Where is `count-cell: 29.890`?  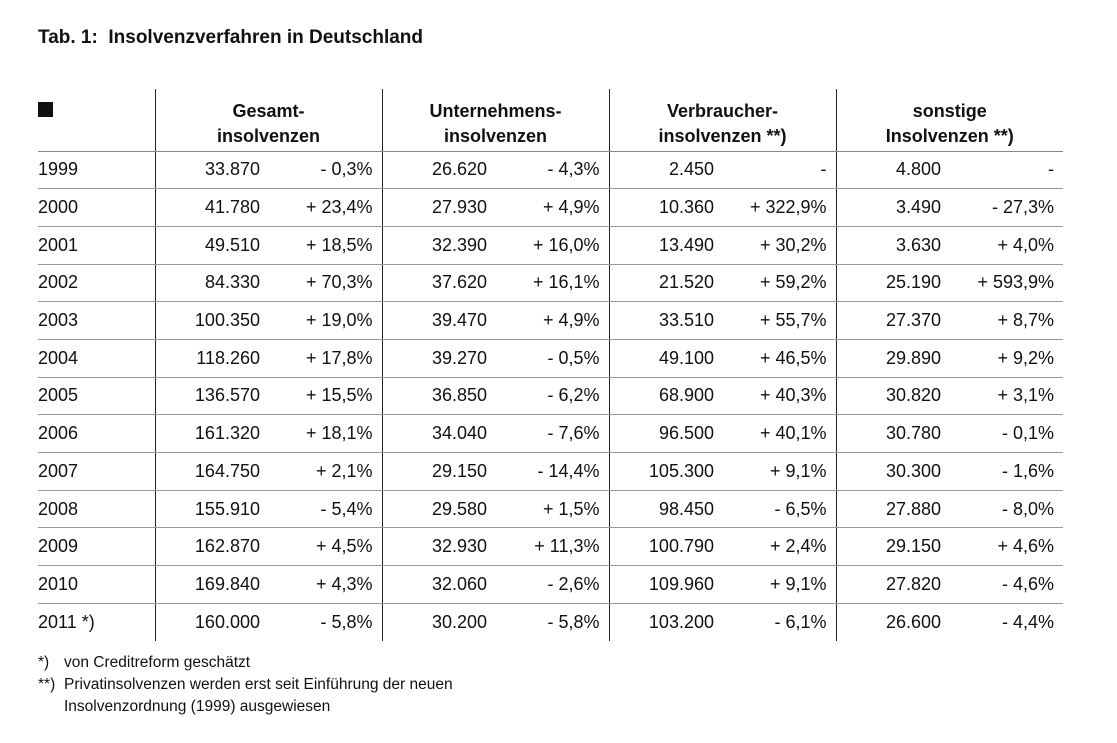 count-cell: 29.890 is located at coordinates (890, 358).